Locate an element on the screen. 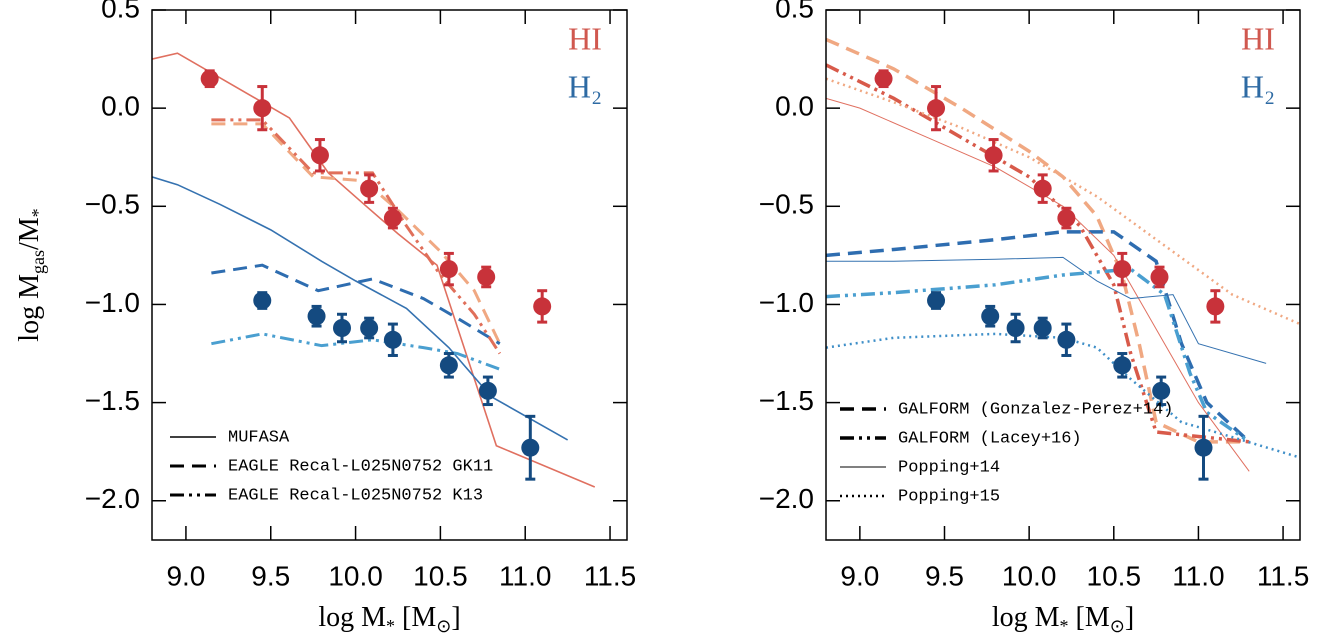 This screenshot has height=639, width=1337. legend-label: MUFASA is located at coordinates (259, 437).